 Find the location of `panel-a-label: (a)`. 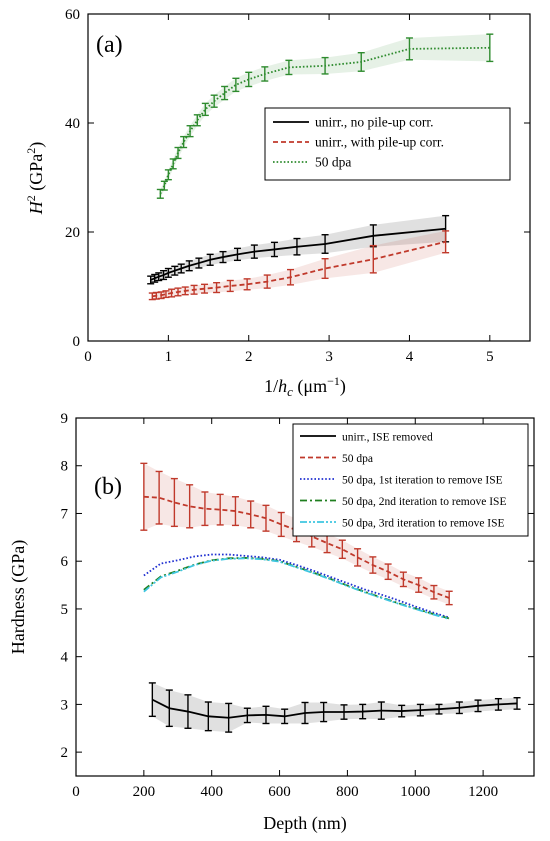

panel-a-label: (a) is located at coordinates (109, 45).